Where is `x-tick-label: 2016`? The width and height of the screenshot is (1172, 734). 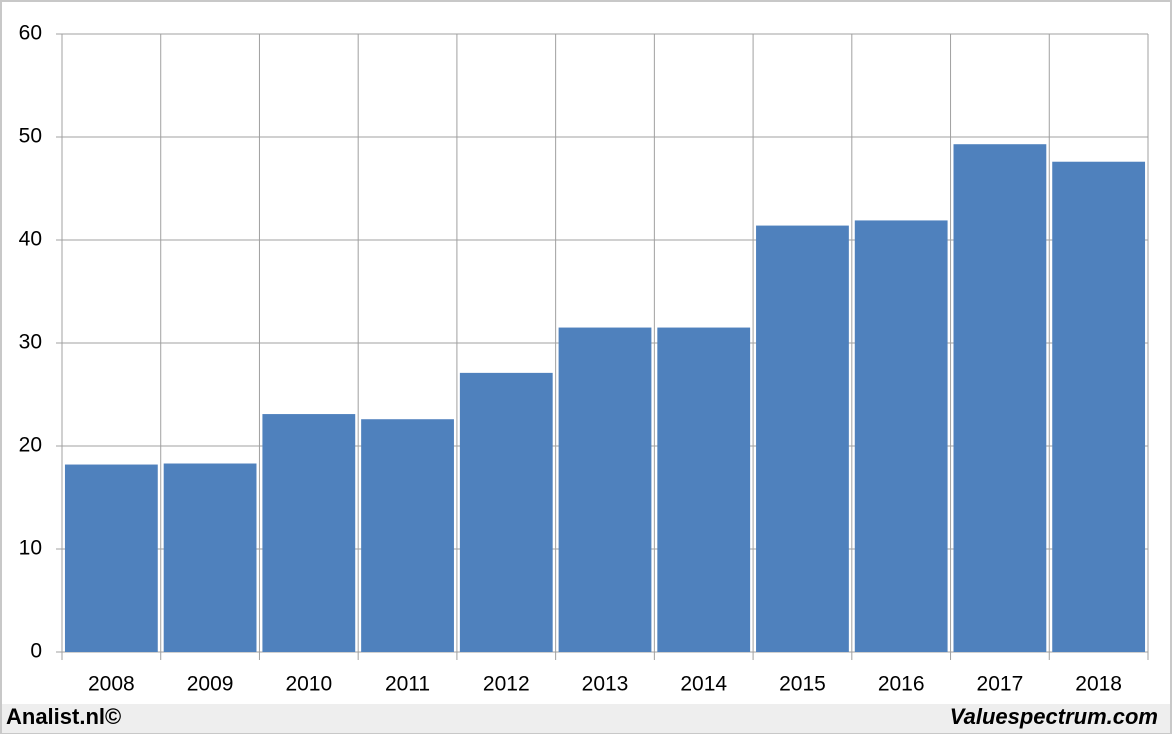
x-tick-label: 2016 is located at coordinates (901, 684).